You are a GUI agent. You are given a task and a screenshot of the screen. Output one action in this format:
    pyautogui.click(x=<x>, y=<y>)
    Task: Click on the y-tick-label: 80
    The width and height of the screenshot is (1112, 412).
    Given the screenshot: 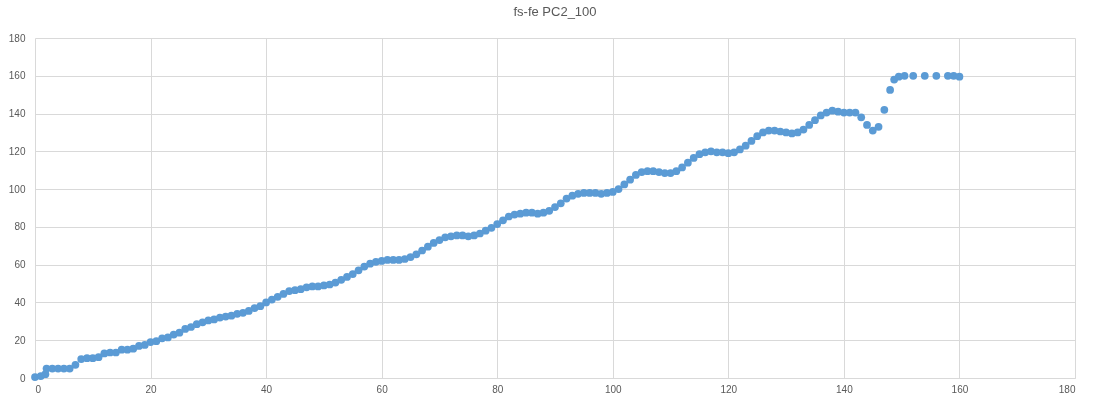 What is the action you would take?
    pyautogui.click(x=20, y=227)
    